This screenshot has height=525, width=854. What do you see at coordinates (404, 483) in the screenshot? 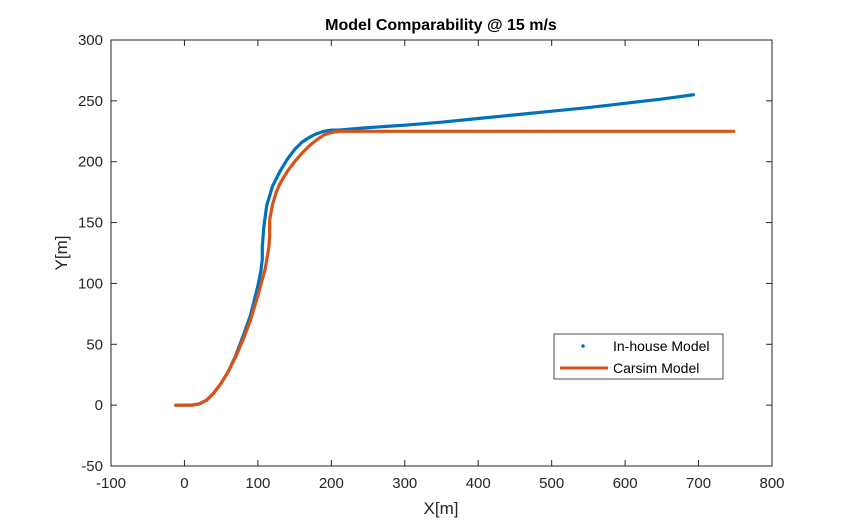
I see `x-tick-label: 300` at bounding box center [404, 483].